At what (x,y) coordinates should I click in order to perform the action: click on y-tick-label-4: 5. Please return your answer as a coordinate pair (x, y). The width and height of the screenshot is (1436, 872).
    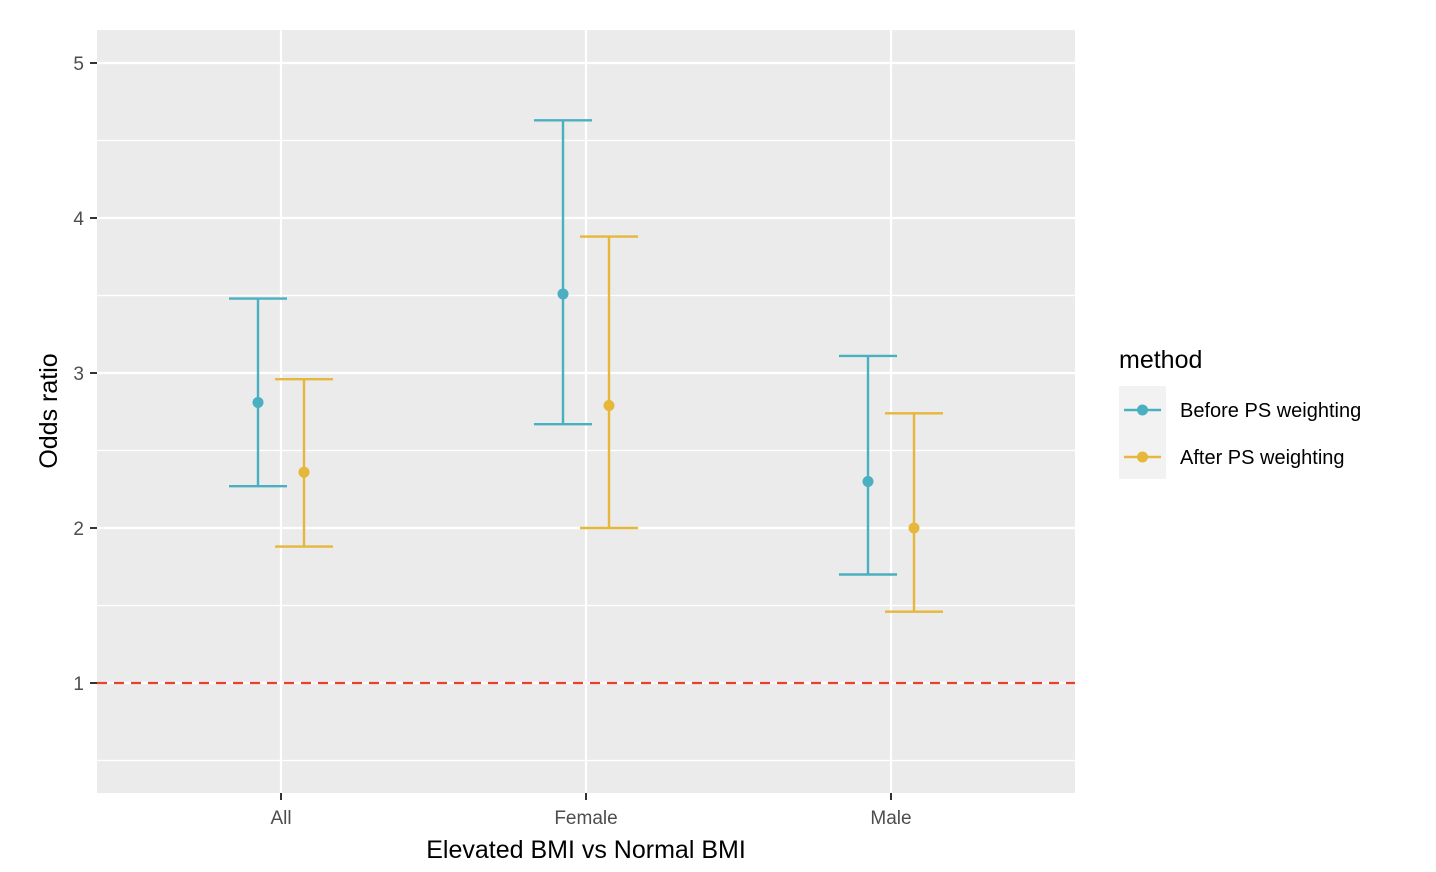
    Looking at the image, I should click on (78, 64).